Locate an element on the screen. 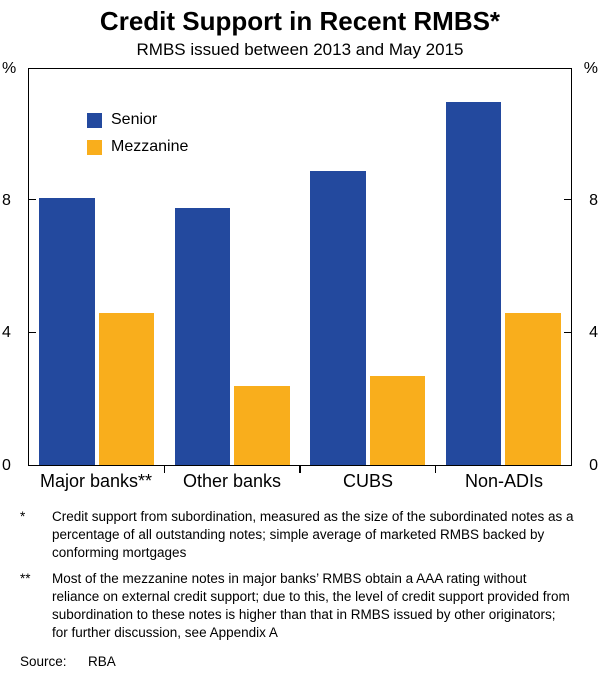 This screenshot has height=699, width=600. legend-swatch-mezzanine is located at coordinates (94, 147).